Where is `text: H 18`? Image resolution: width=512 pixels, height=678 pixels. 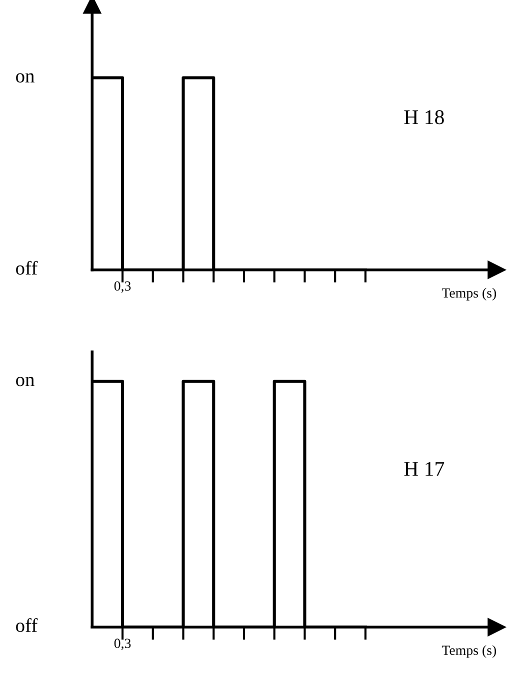
text: H 18 is located at coordinates (424, 117).